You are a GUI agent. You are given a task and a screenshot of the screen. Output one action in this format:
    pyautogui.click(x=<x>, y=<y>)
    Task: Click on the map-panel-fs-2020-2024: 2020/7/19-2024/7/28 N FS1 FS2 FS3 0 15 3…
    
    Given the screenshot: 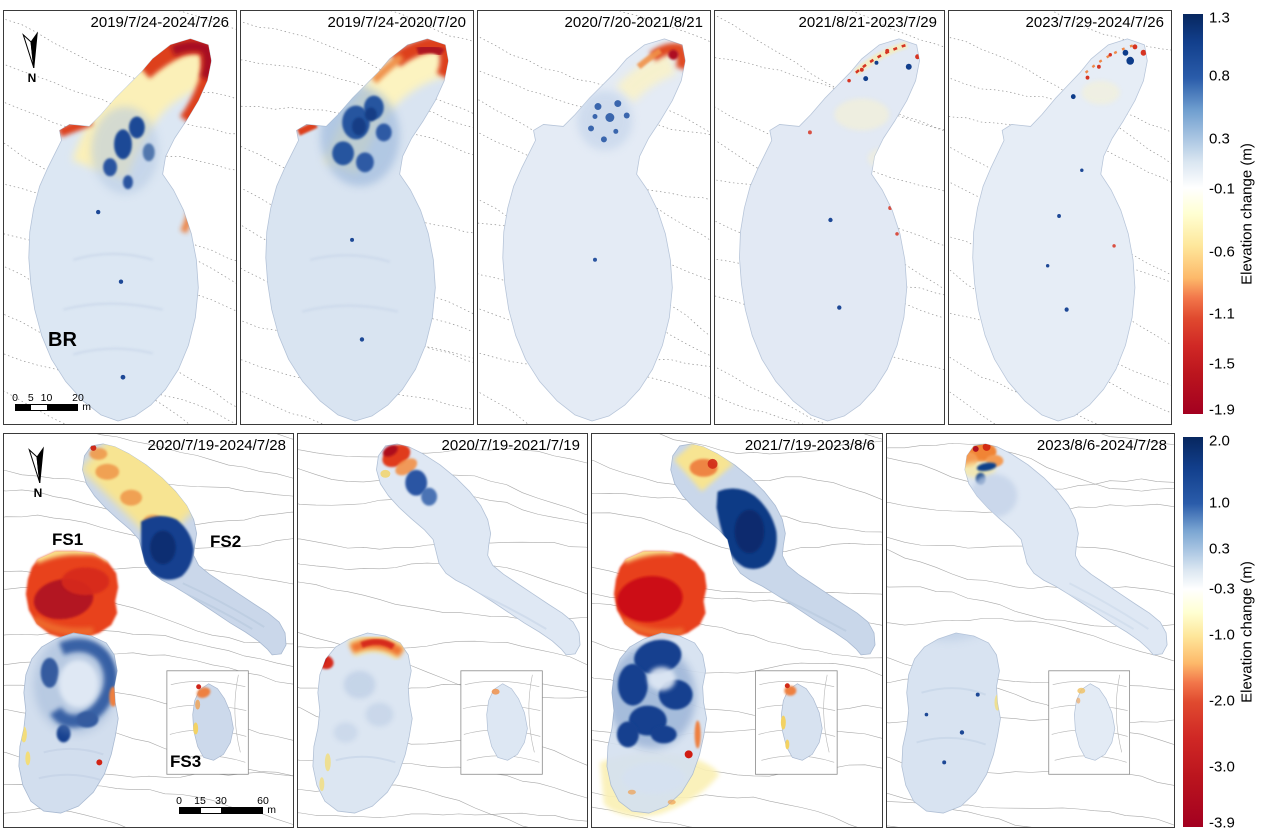 What is the action you would take?
    pyautogui.click(x=148, y=630)
    